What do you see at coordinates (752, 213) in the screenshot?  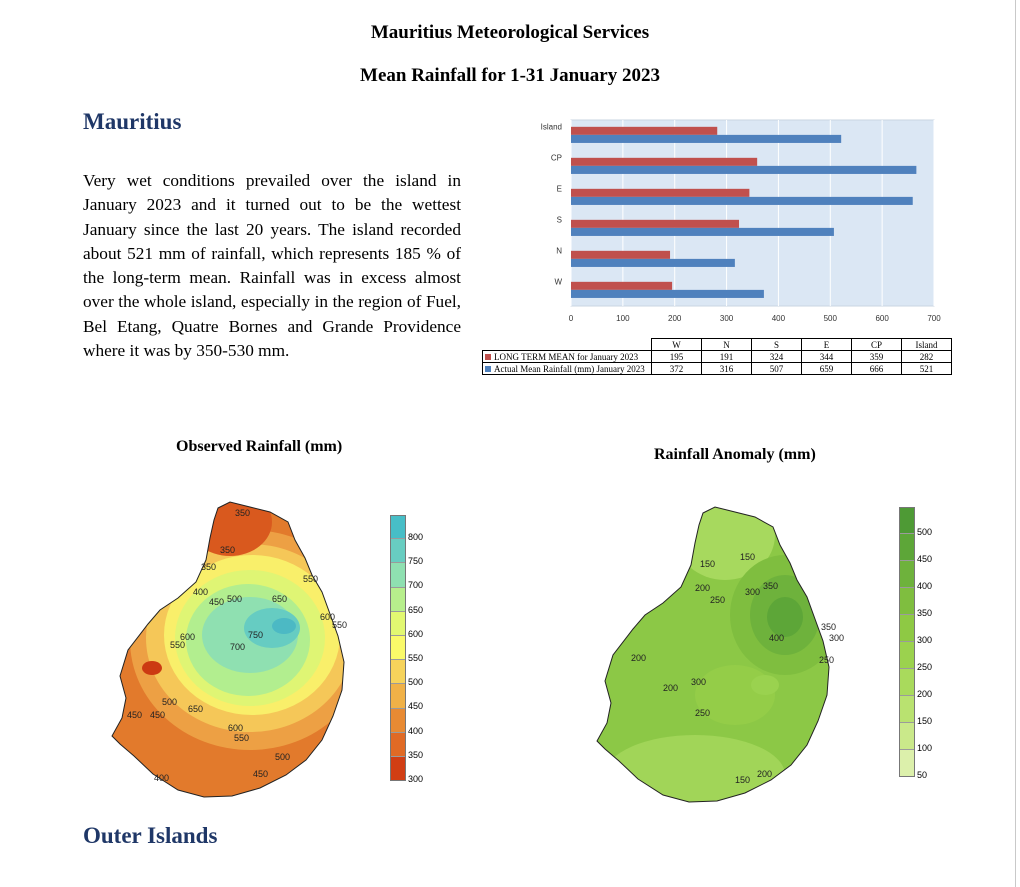 I see `plot-area` at bounding box center [752, 213].